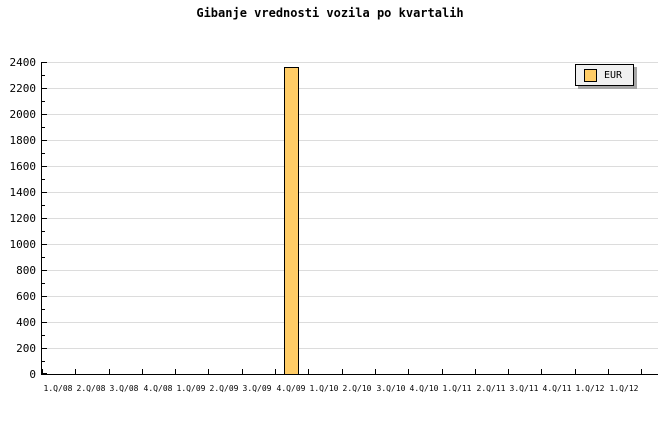 Image resolution: width=660 pixels, height=440 pixels. I want to click on y-axis-label: 1400, so click(23, 192).